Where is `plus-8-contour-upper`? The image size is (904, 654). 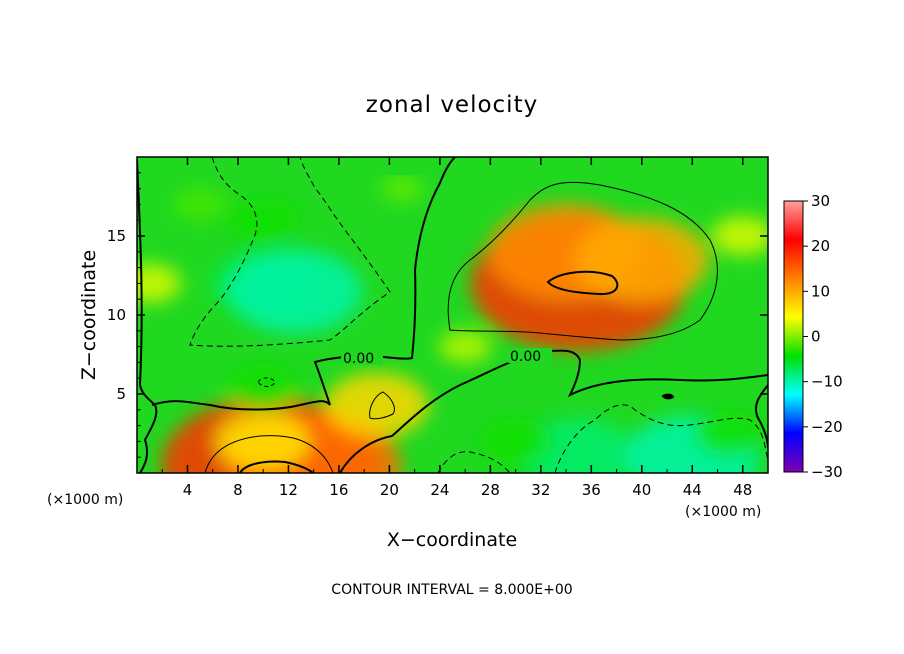 plus-8-contour-upper is located at coordinates (582, 261).